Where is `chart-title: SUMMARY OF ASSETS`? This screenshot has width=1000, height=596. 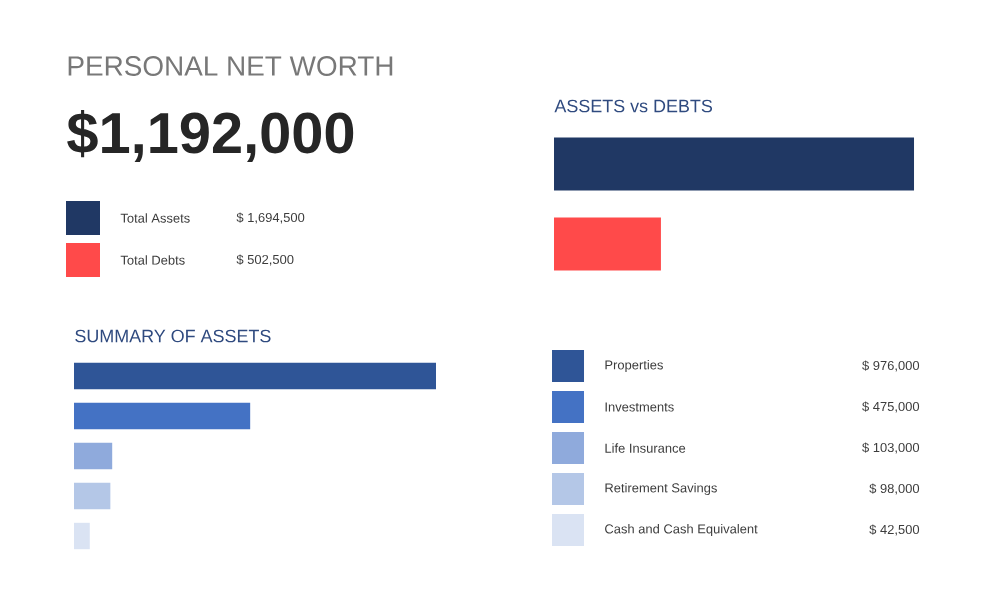 chart-title: SUMMARY OF ASSETS is located at coordinates (173, 336).